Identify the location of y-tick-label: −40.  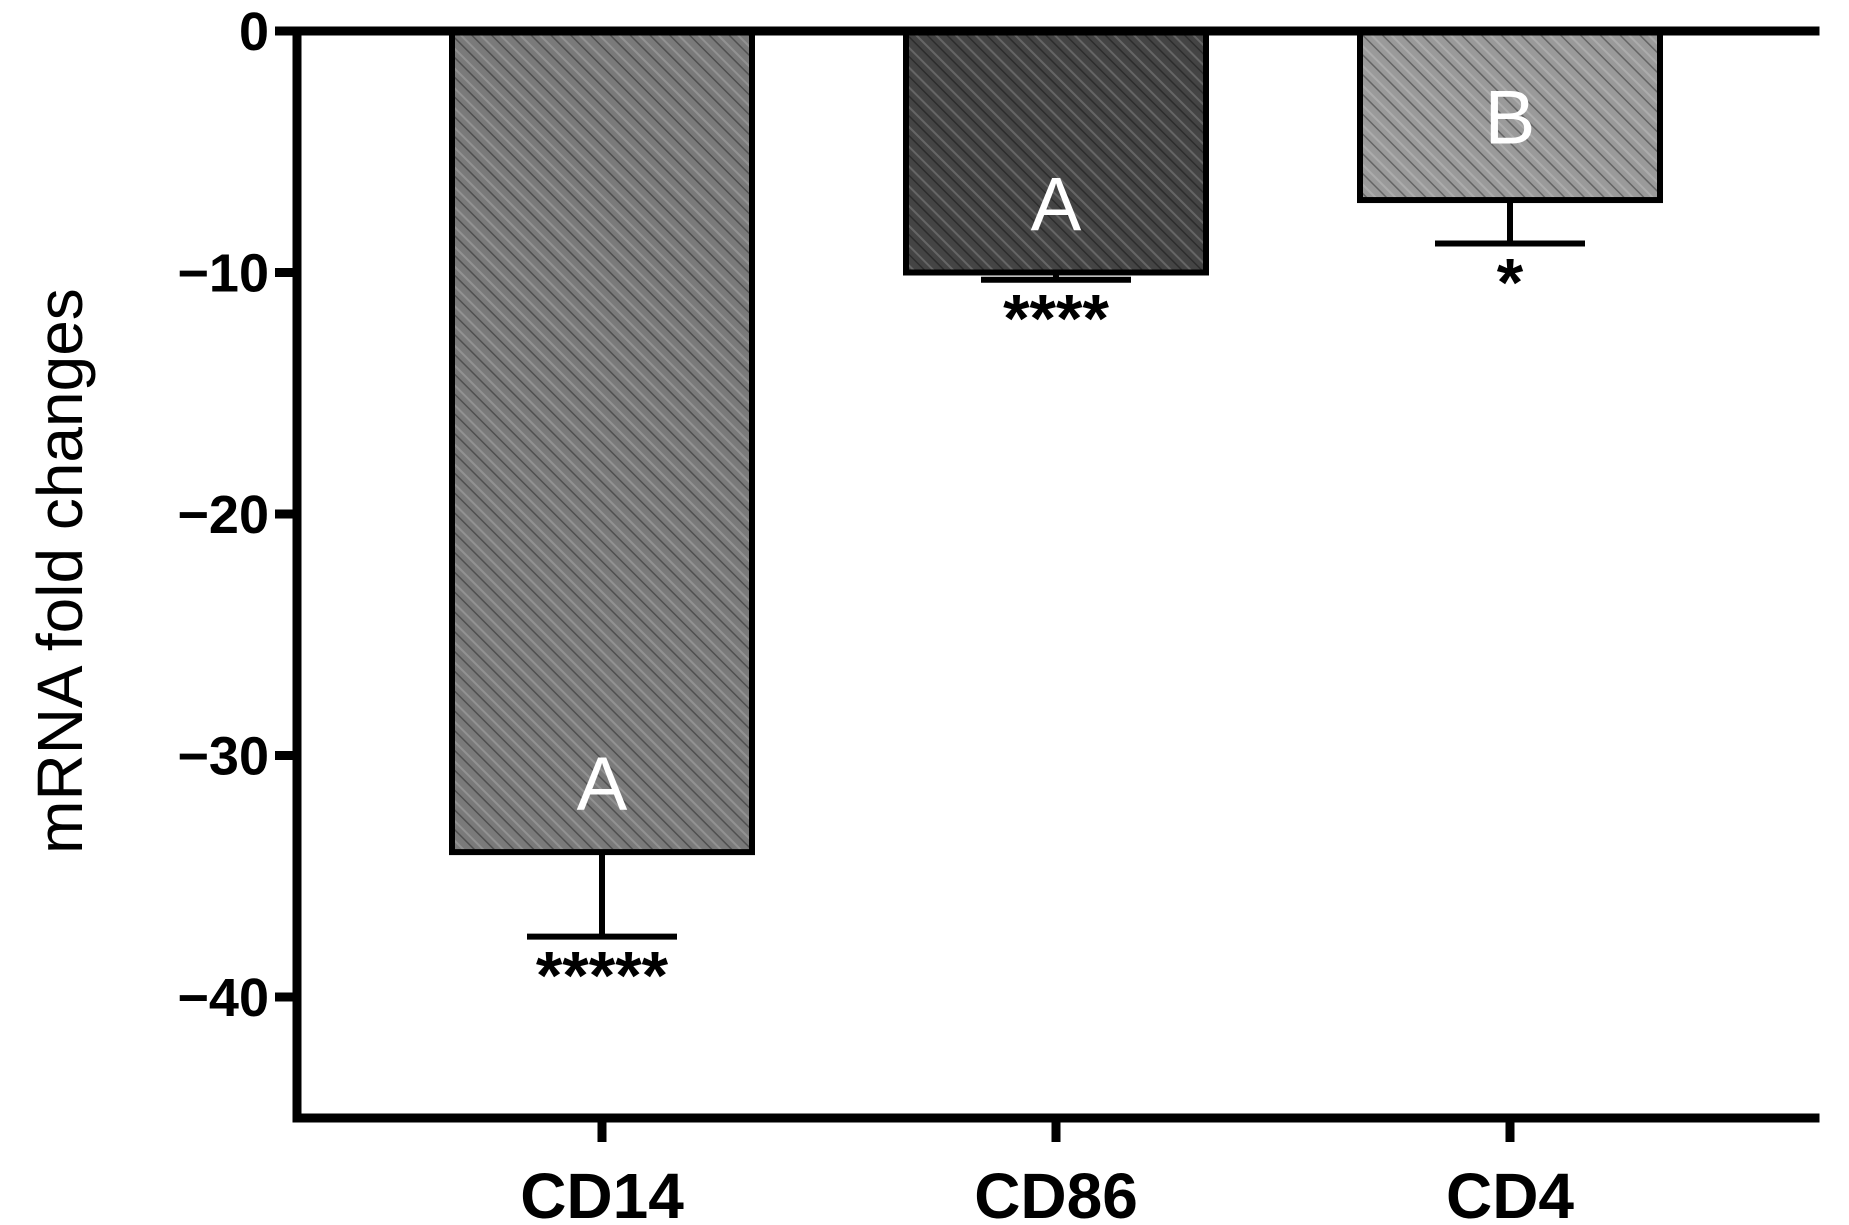
(223, 998).